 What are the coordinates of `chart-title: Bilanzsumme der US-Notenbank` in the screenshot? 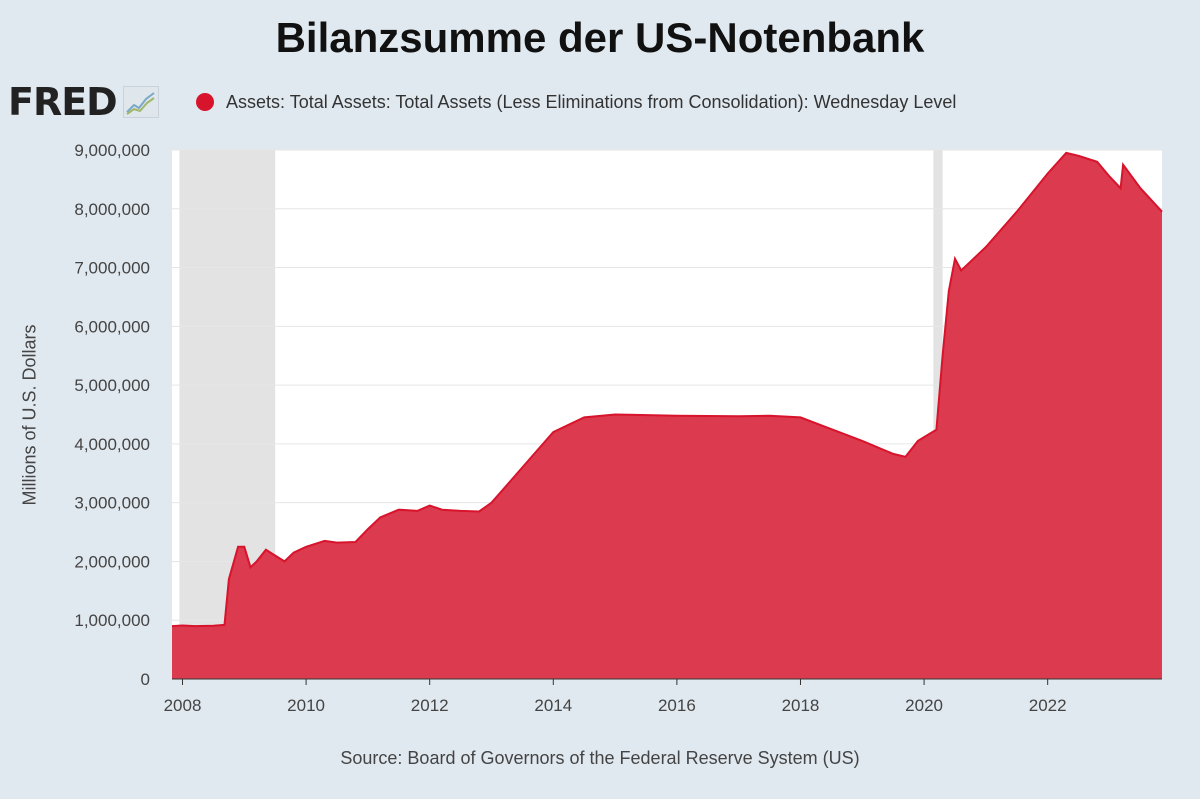 It's located at (600, 37).